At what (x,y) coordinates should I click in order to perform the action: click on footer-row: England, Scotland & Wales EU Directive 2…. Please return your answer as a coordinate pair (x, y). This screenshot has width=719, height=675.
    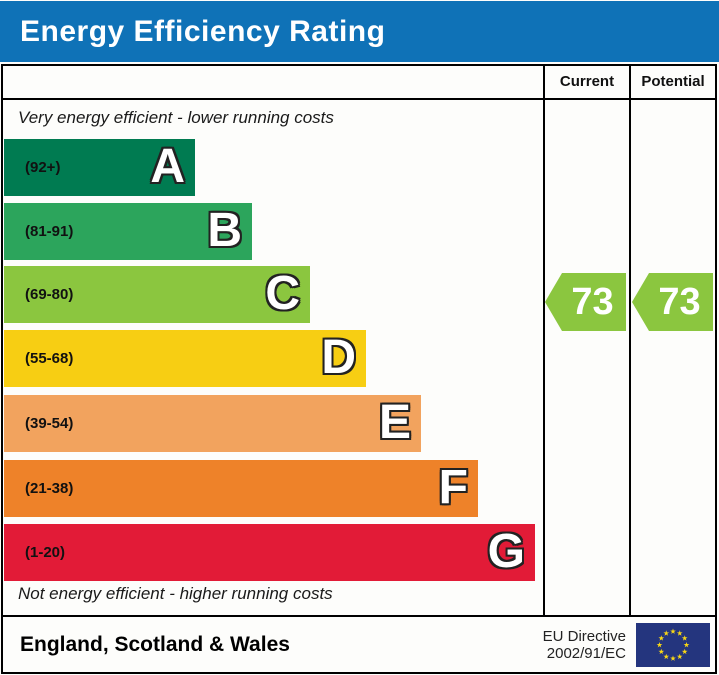
    Looking at the image, I should click on (359, 644).